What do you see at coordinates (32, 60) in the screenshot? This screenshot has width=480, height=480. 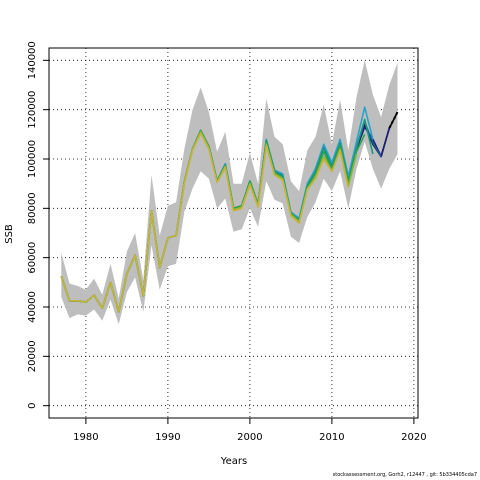 I see `y-tick-label: 140000` at bounding box center [32, 60].